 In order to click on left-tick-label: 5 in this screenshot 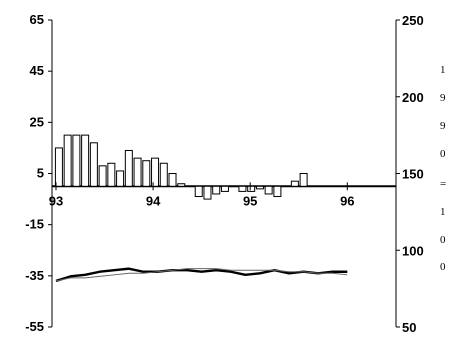, I will do `click(40, 173)`.